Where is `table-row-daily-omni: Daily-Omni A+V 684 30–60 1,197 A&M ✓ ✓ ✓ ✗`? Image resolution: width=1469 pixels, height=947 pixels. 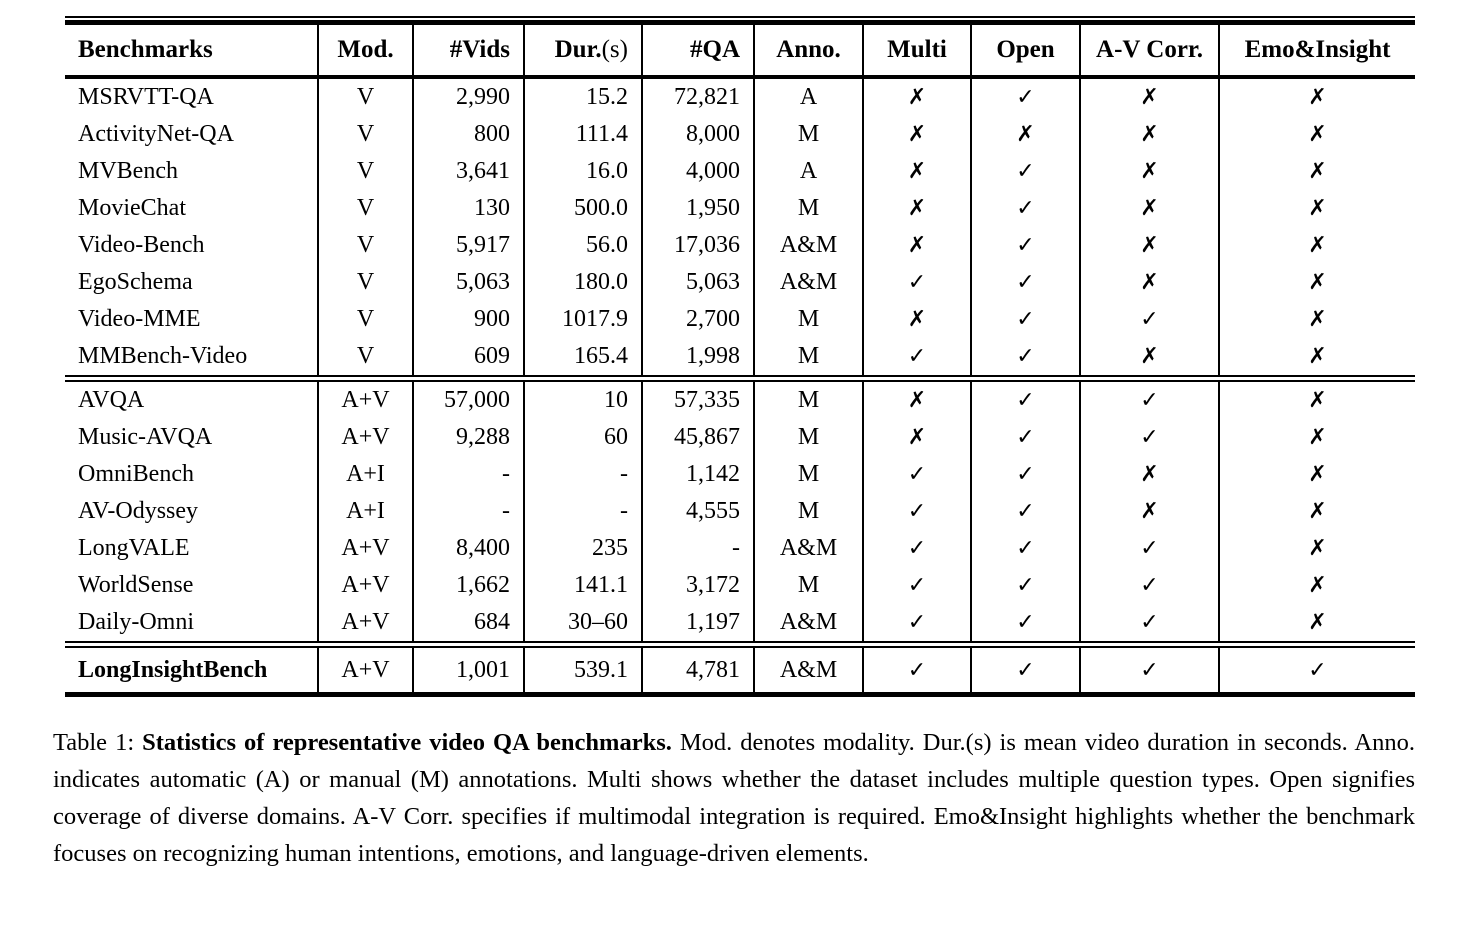 table-row-daily-omni: Daily-Omni A+V 684 30–60 1,197 A&M ✓ ✓ ✓ ✗ is located at coordinates (740, 624).